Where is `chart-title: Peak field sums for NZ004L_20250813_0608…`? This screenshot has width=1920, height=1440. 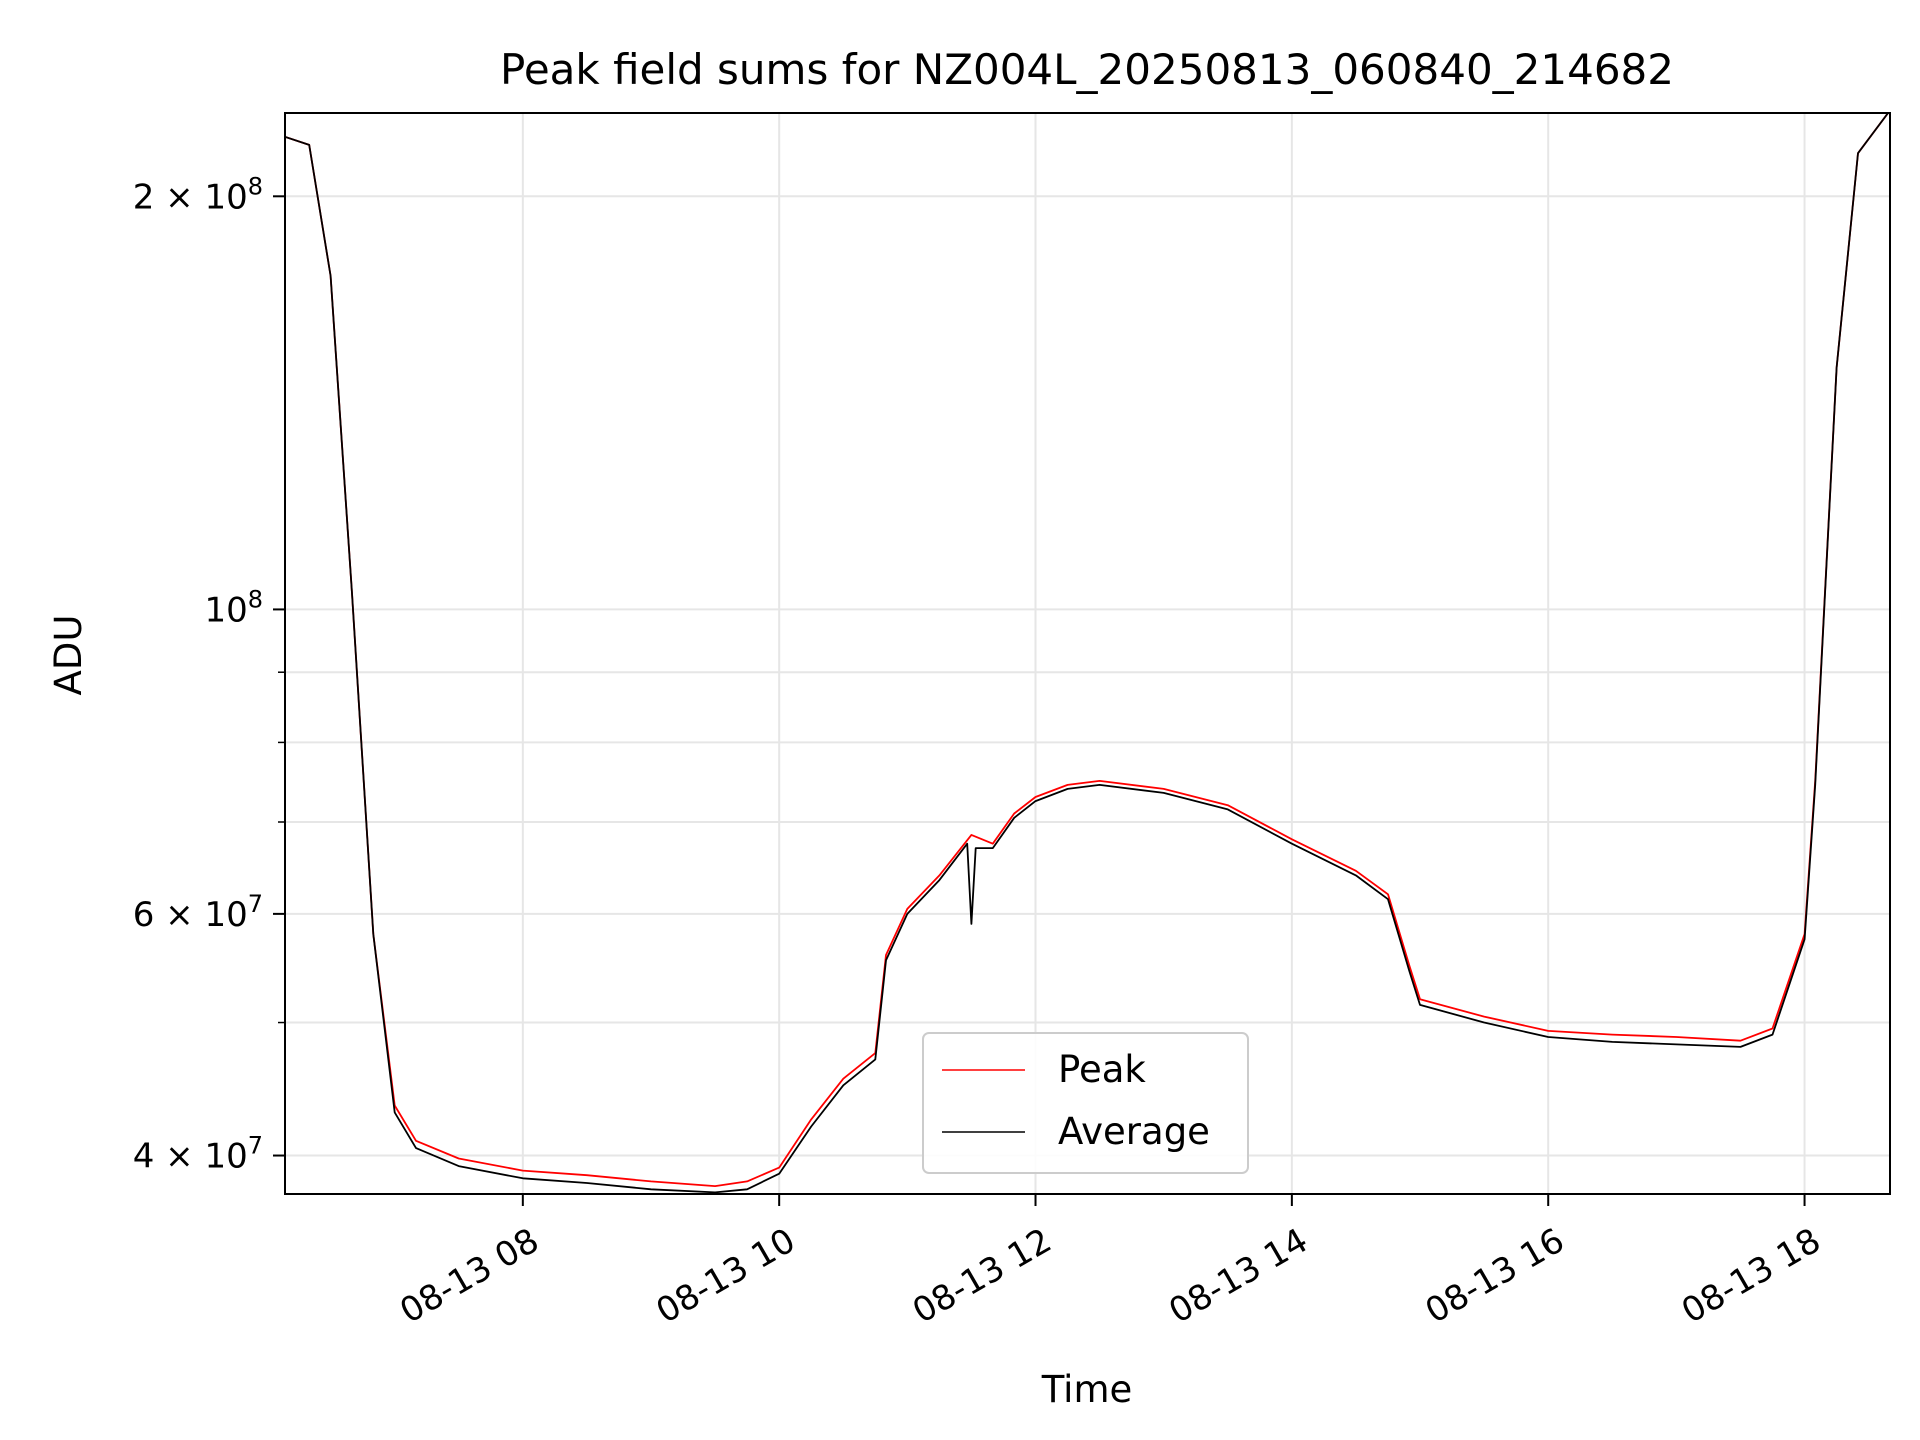 chart-title: Peak field sums for NZ004L_20250813_0608… is located at coordinates (1087, 69).